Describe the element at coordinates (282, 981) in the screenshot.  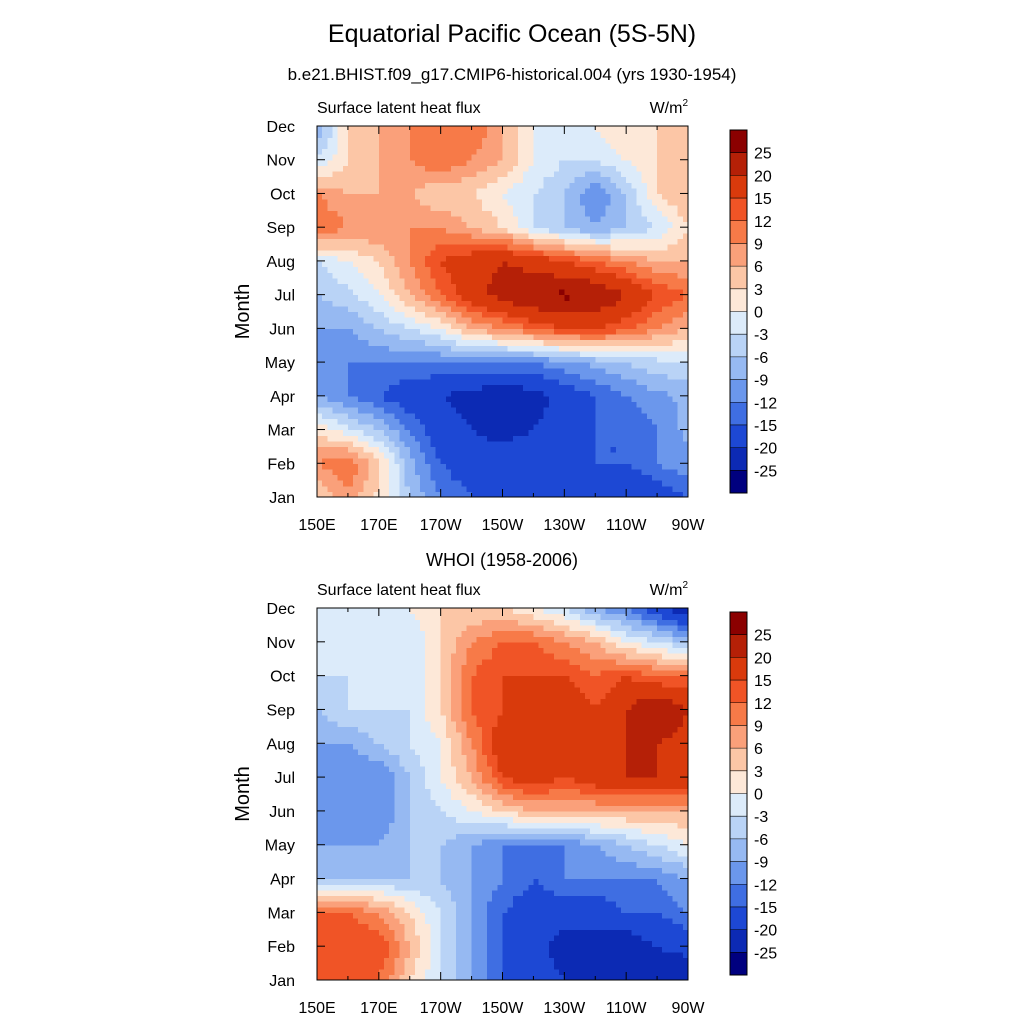
I see `y-tick-label: Jan` at that location.